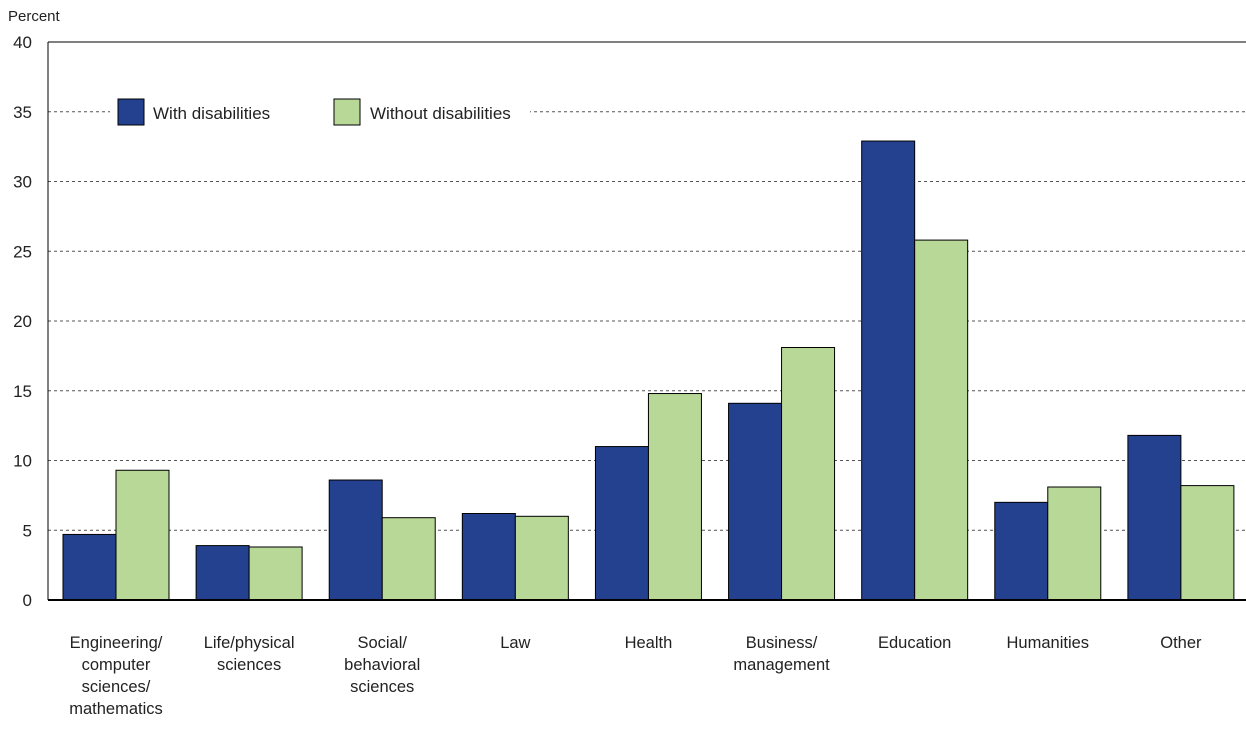 The width and height of the screenshot is (1246, 729). I want to click on y-tick-label: 20, so click(22, 321).